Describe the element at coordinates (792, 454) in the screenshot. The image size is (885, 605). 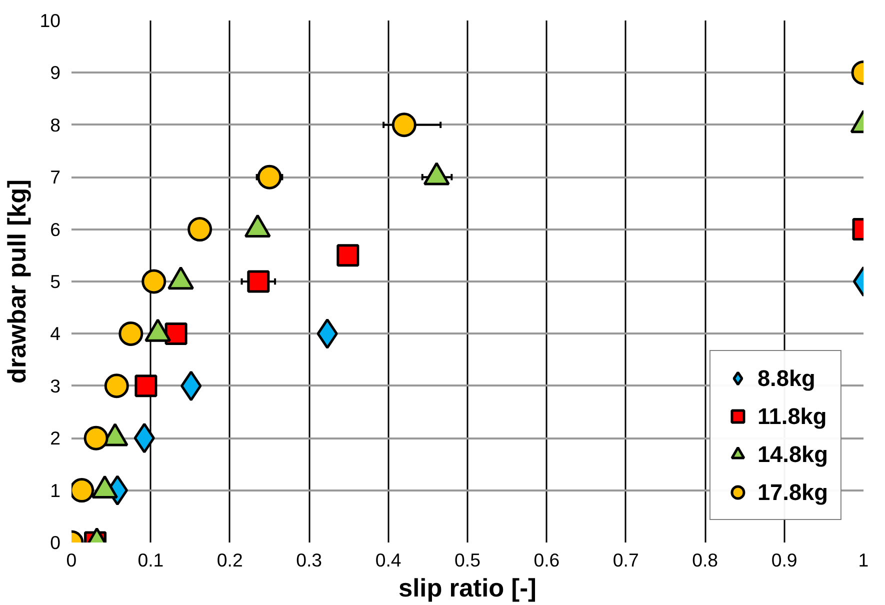
I see `legend-label: 14.8kg` at that location.